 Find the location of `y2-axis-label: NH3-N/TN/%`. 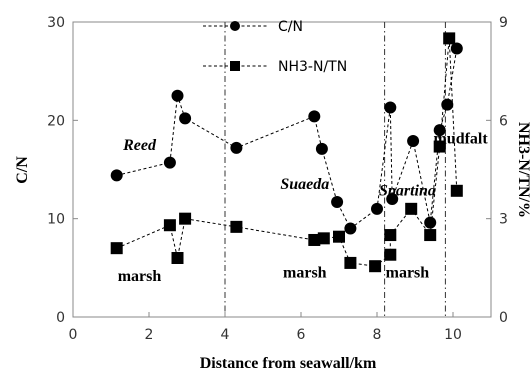

y2-axis-label: NH3-N/TN/% is located at coordinates (522, 170).